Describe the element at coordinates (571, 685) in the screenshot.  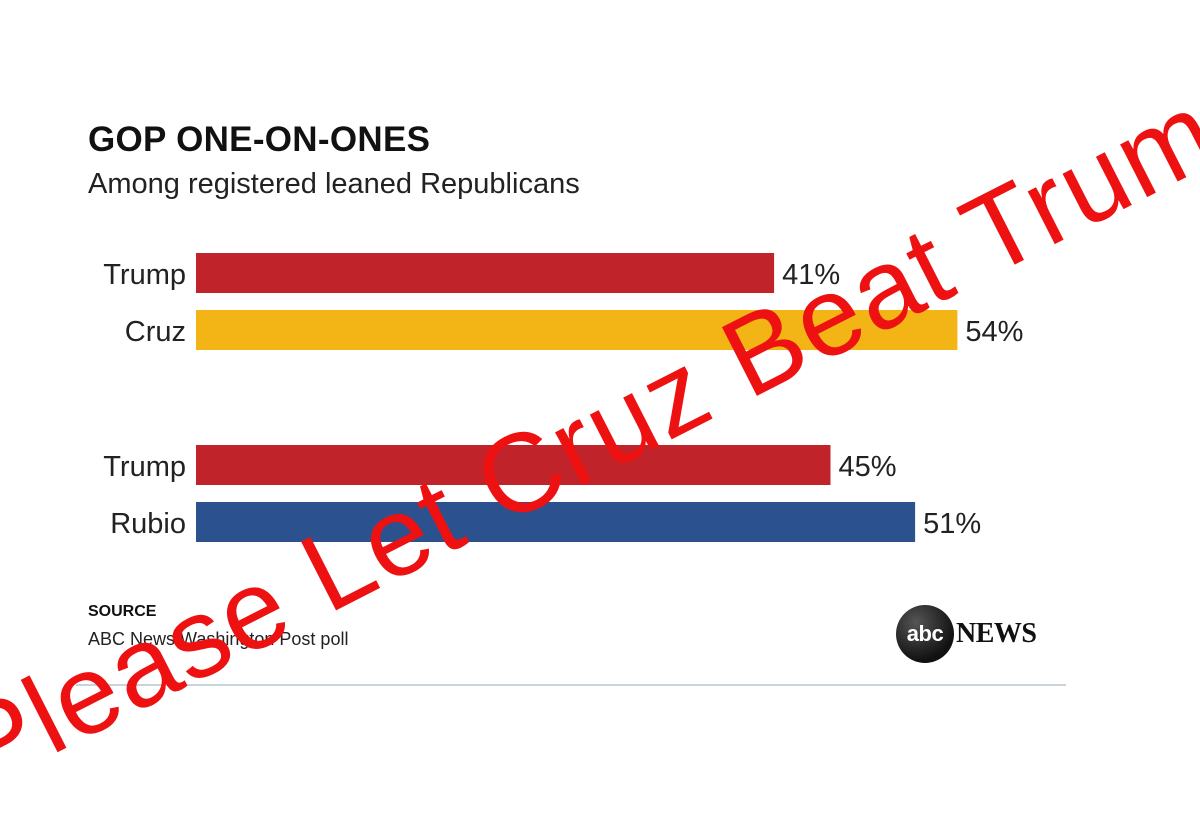
I see `divider` at that location.